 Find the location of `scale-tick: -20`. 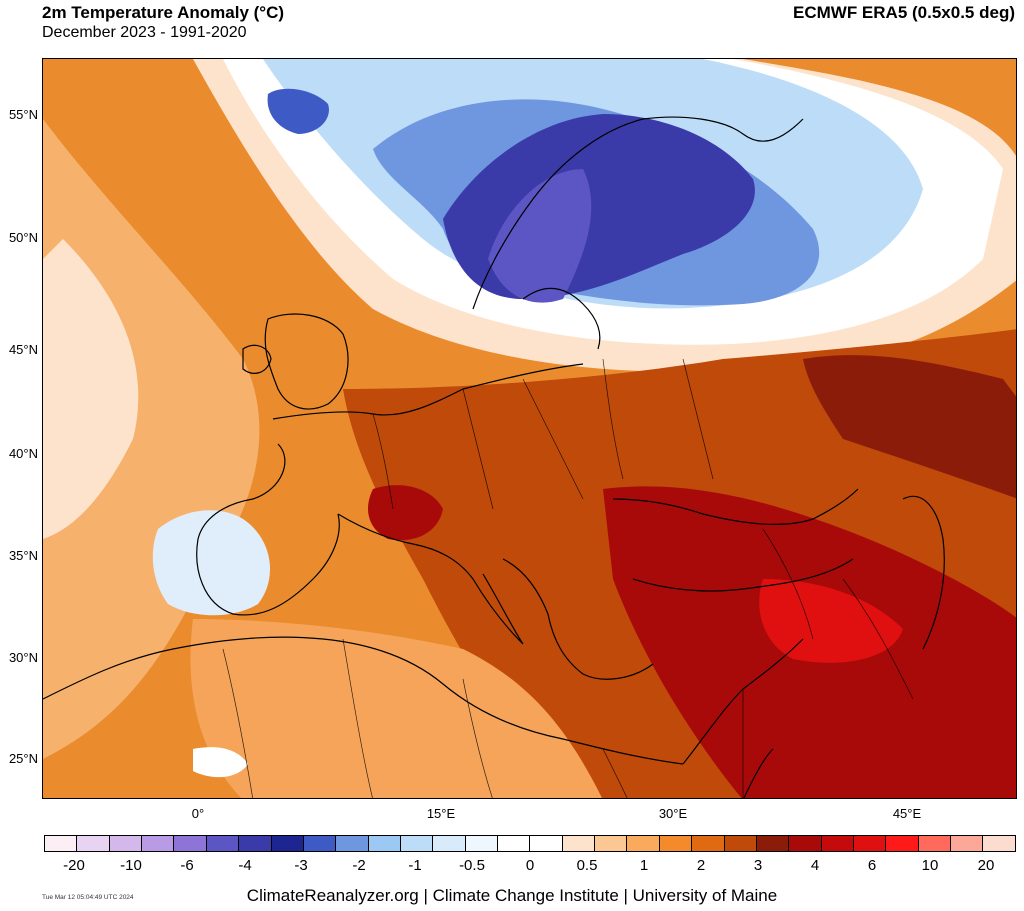

scale-tick: -20 is located at coordinates (74, 865).